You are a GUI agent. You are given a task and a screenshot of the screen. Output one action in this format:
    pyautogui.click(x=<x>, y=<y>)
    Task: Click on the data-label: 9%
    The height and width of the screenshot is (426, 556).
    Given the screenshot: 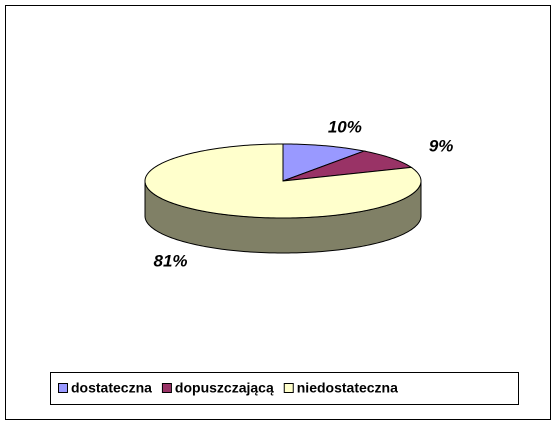 What is the action you would take?
    pyautogui.click(x=441, y=145)
    